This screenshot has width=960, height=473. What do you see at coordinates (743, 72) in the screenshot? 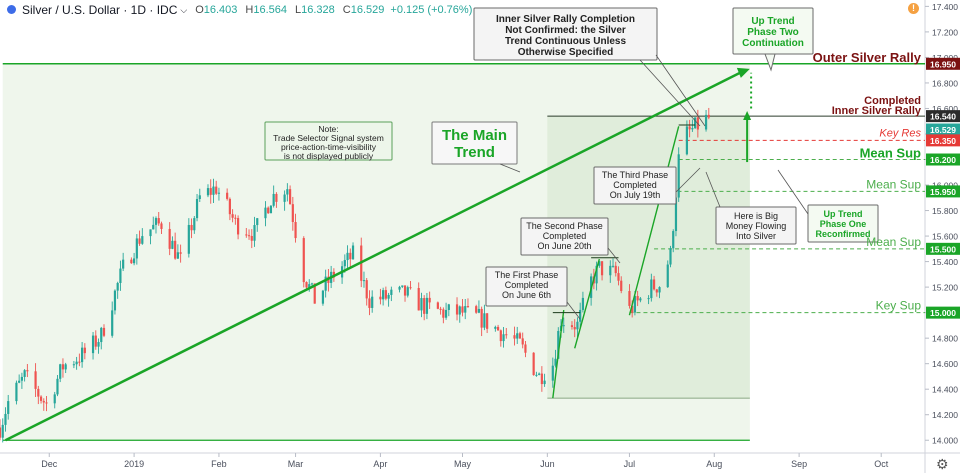
I see `main-trend-arrowhead` at bounding box center [743, 72].